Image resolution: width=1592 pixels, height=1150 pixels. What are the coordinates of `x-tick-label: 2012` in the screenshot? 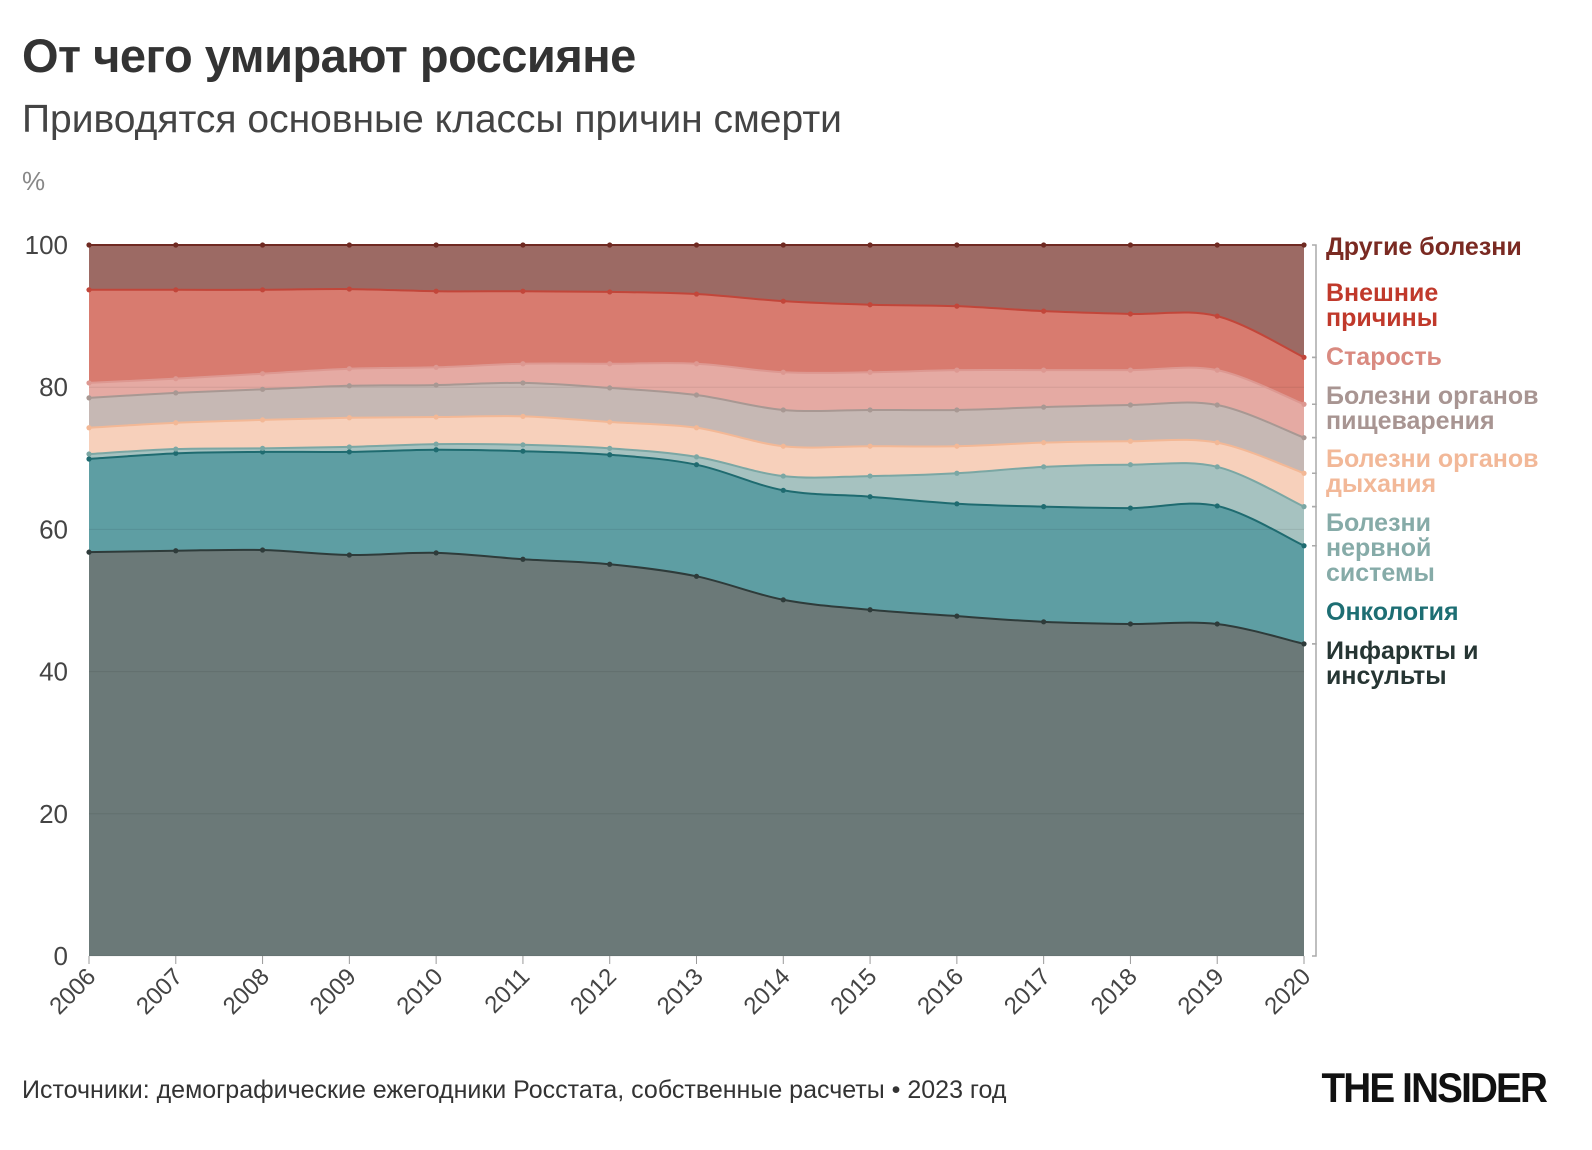 It's located at (593, 991).